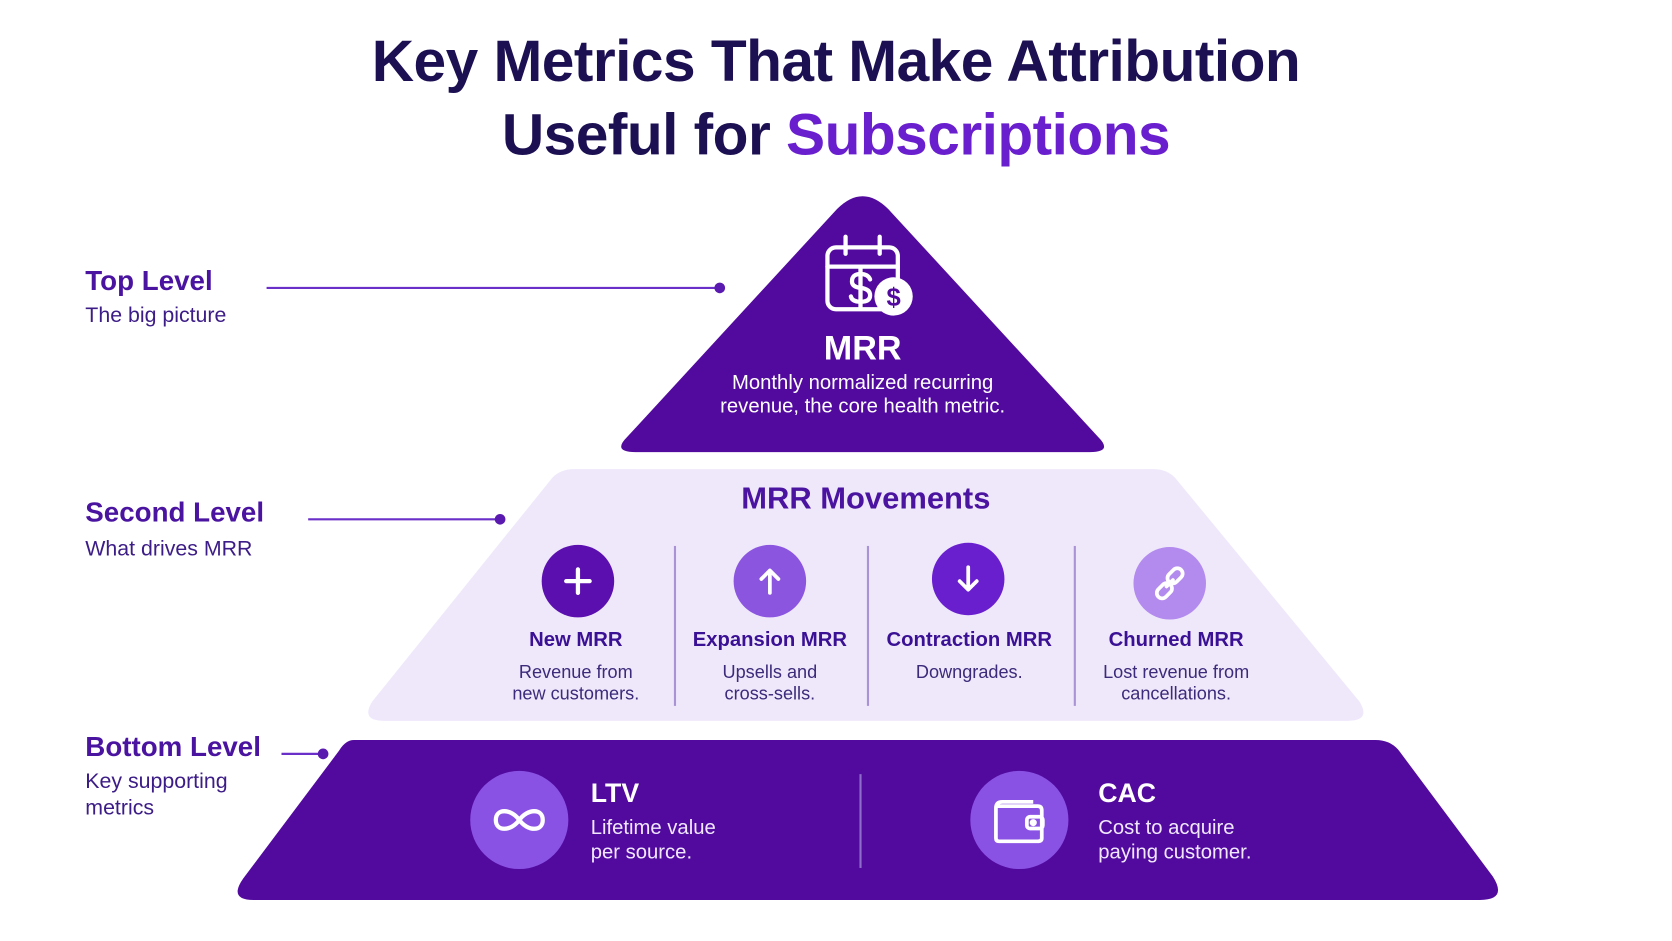 This screenshot has width=1672, height=941. Describe the element at coordinates (149, 280) in the screenshot. I see `top-level-heading: Top Level` at that location.